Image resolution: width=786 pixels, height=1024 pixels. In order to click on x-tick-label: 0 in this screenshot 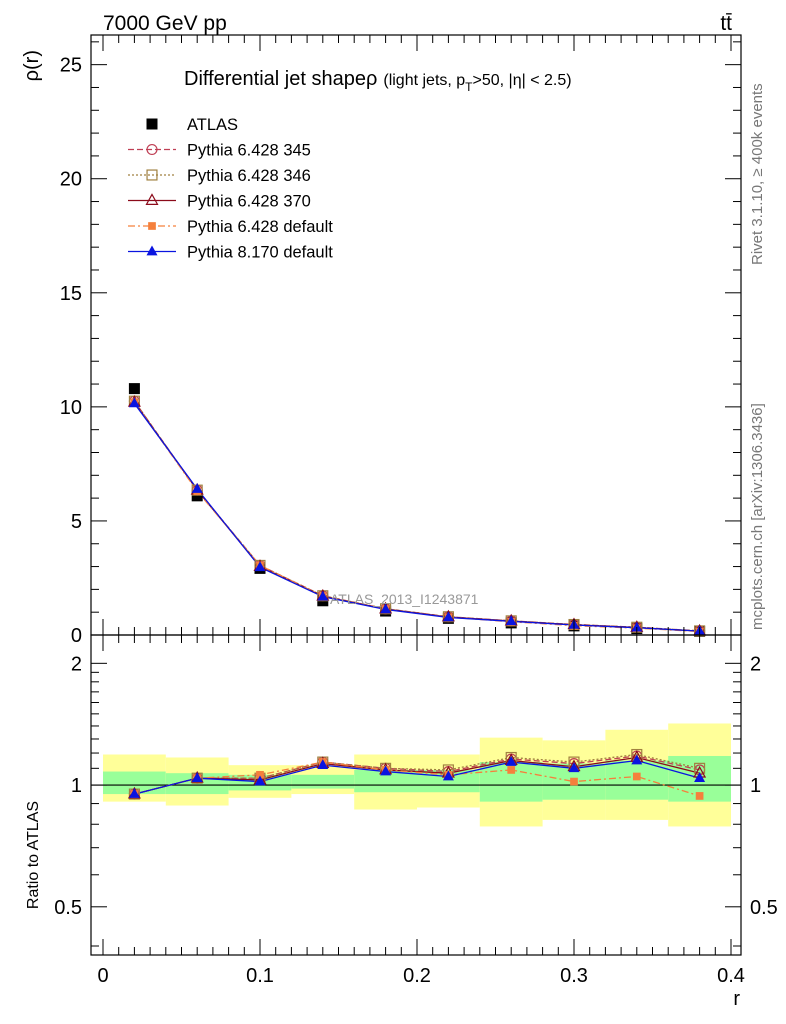, I will do `click(102, 976)`.